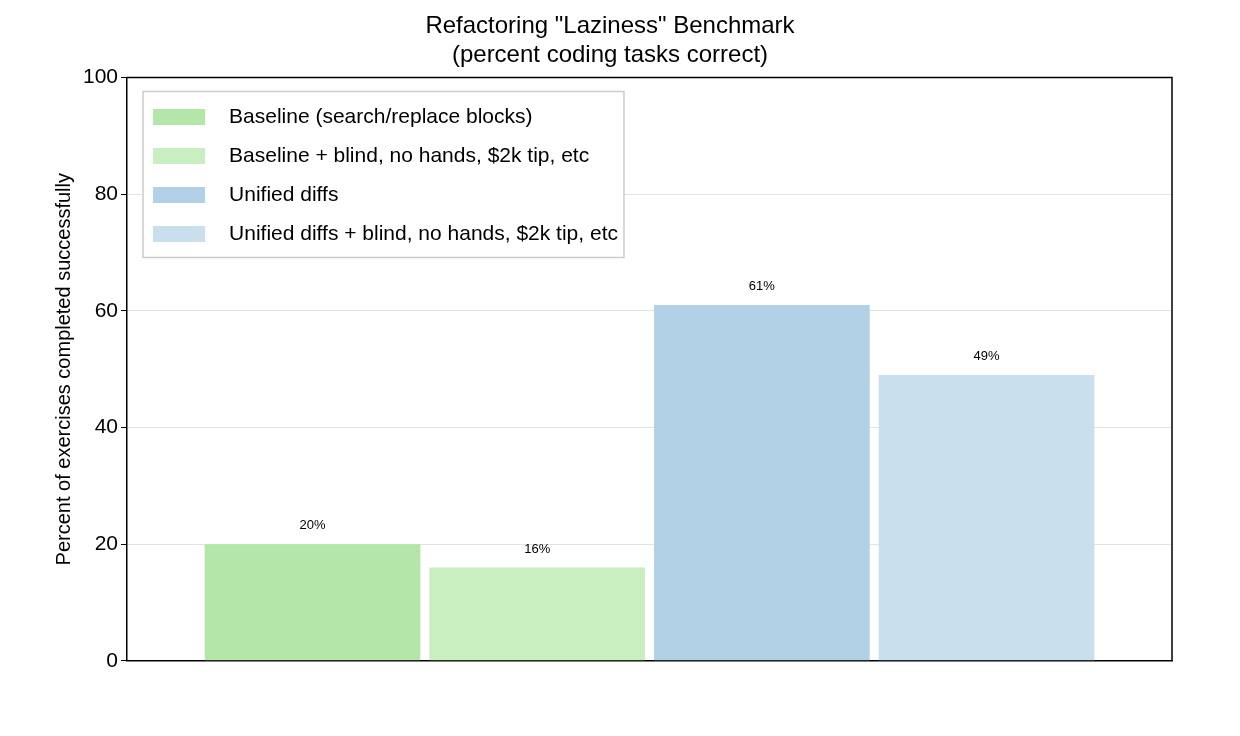  What do you see at coordinates (106, 309) in the screenshot?
I see `y-tick-label: 60` at bounding box center [106, 309].